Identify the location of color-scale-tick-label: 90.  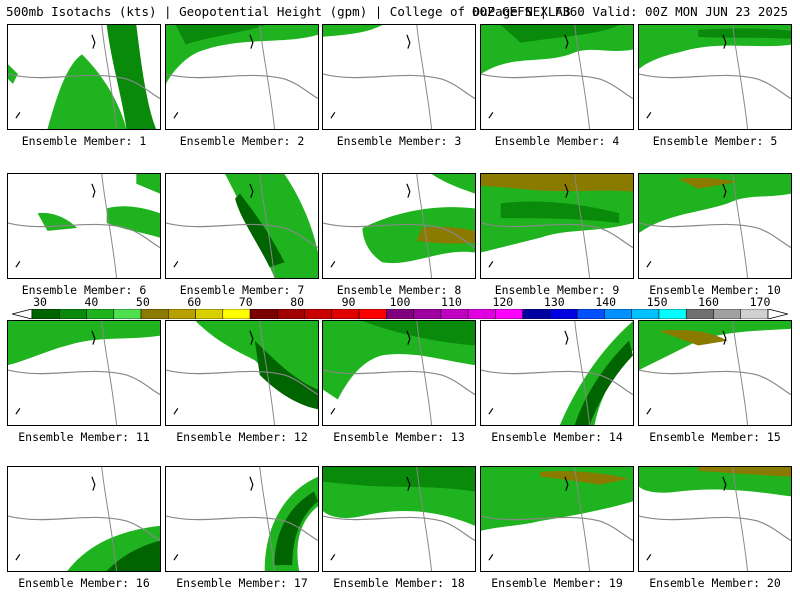
(348, 302).